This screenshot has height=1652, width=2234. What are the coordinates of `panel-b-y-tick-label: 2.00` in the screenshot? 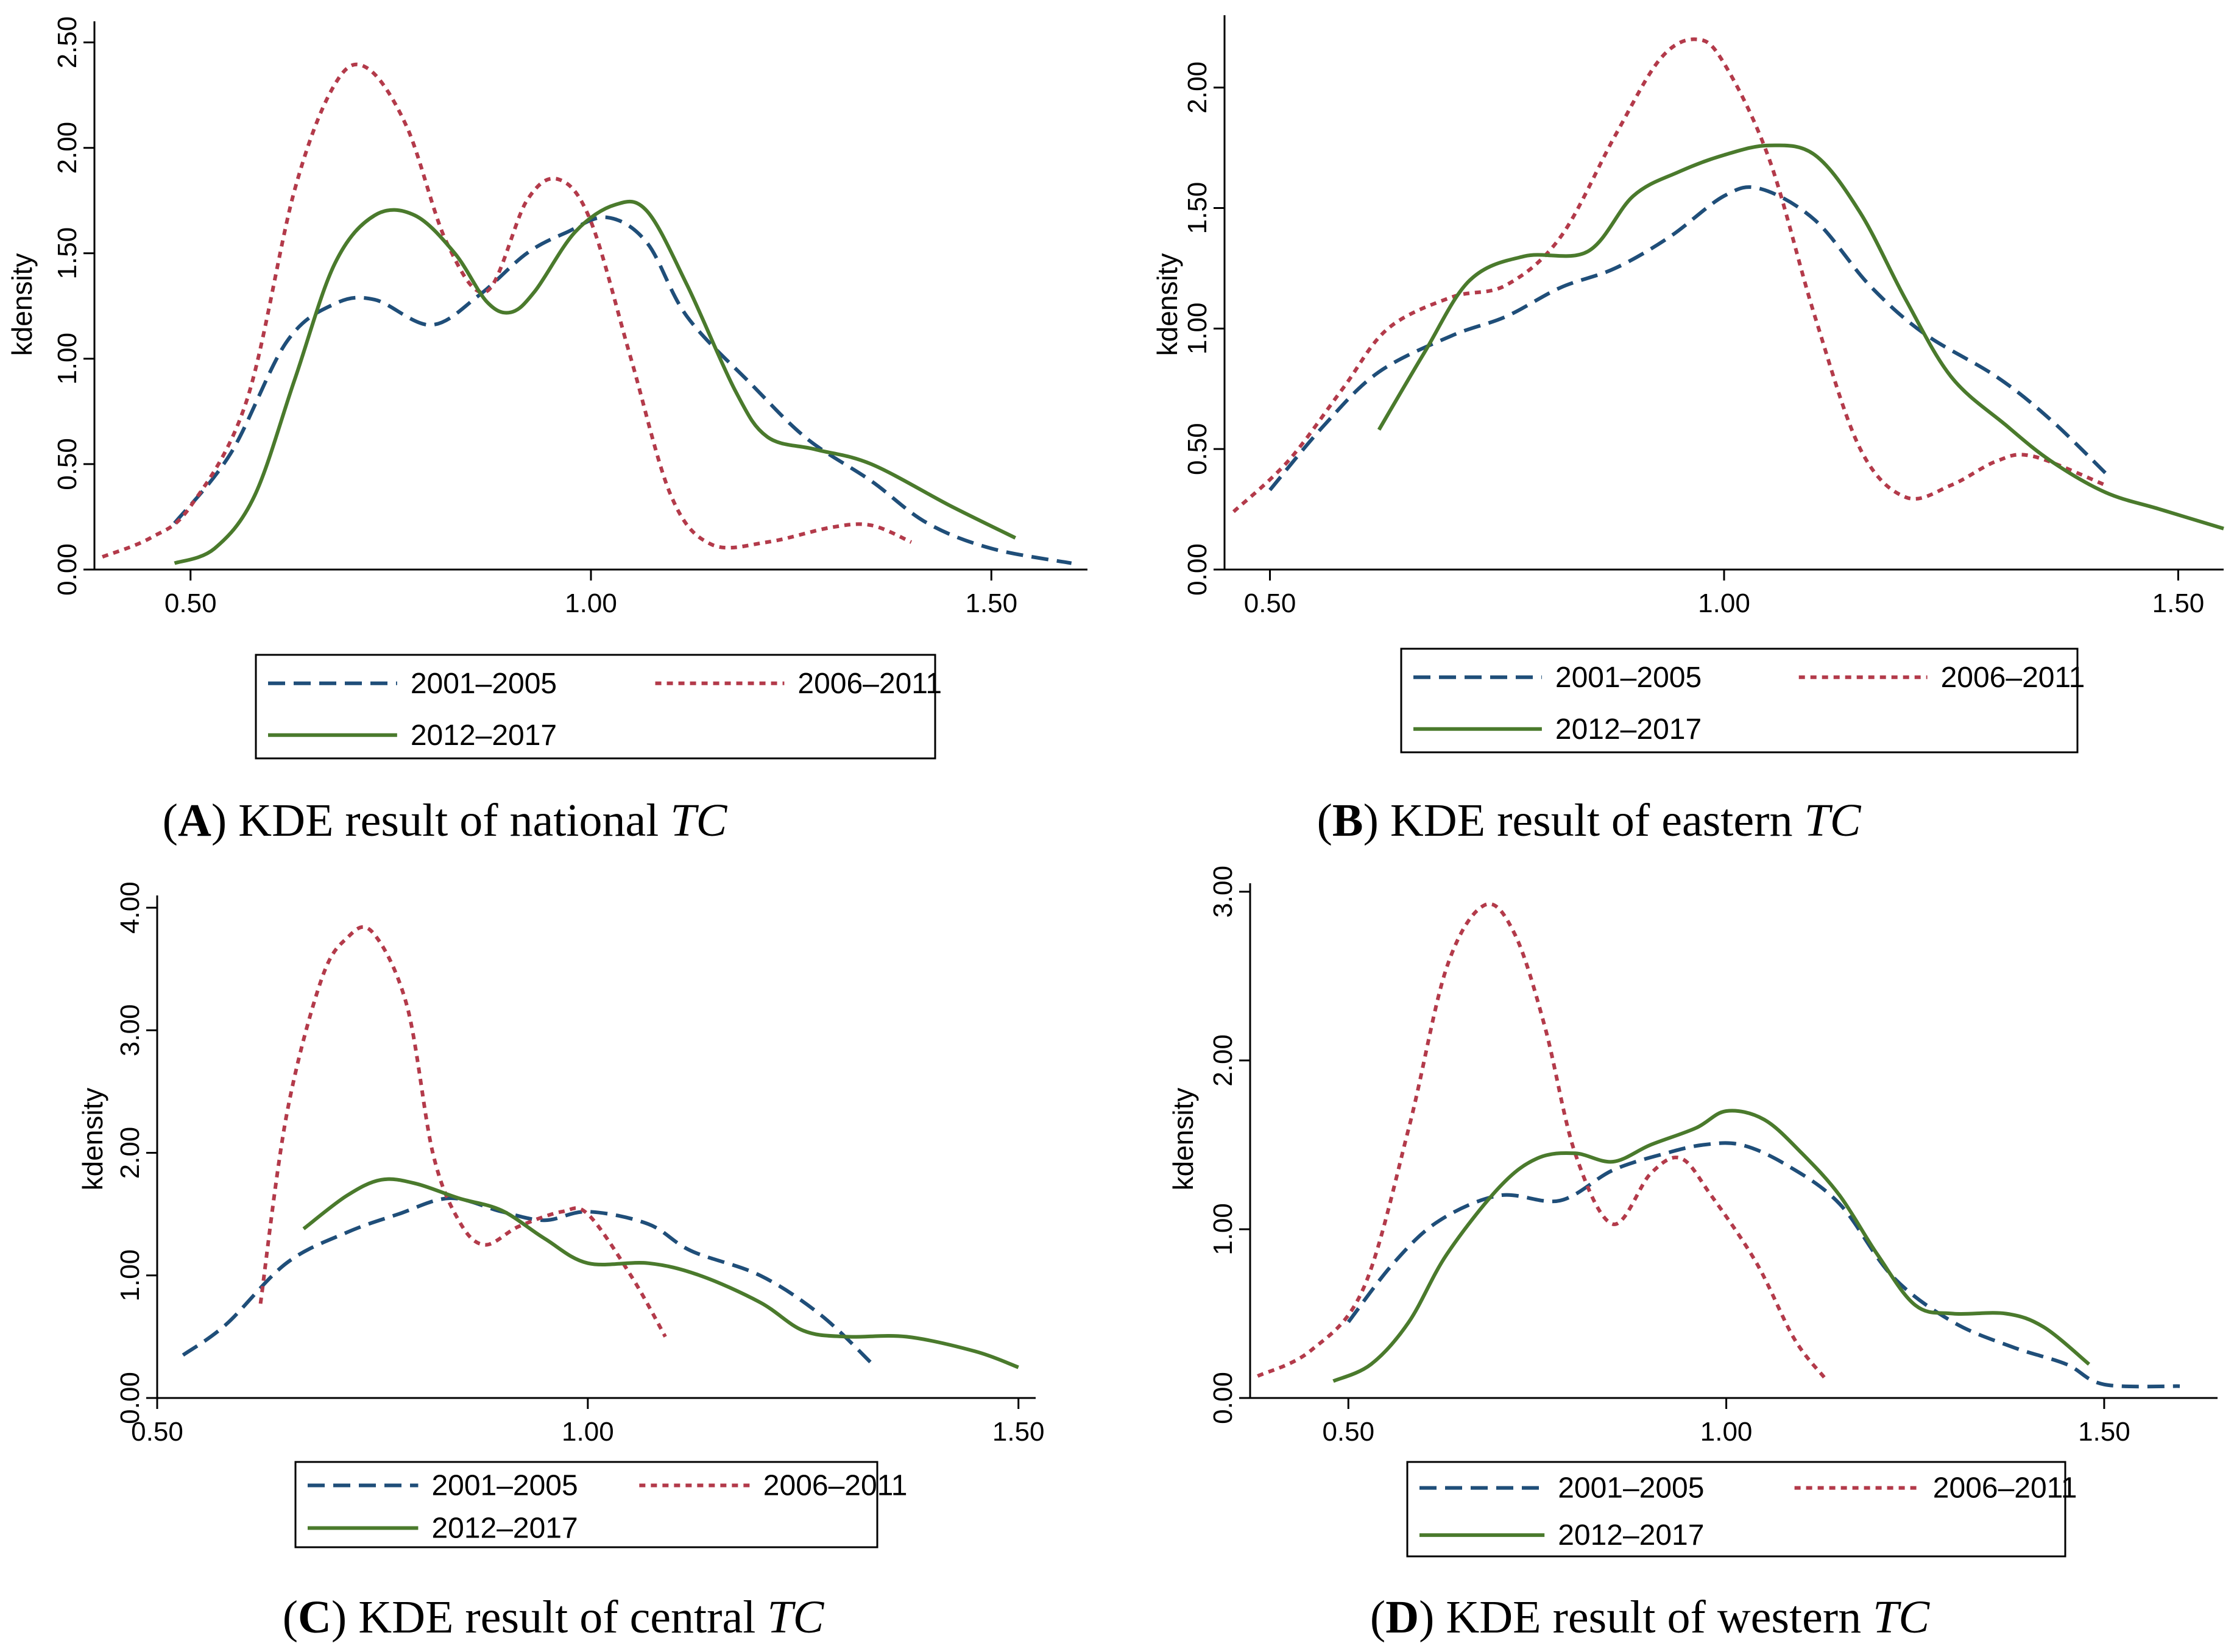 It's located at (1197, 88).